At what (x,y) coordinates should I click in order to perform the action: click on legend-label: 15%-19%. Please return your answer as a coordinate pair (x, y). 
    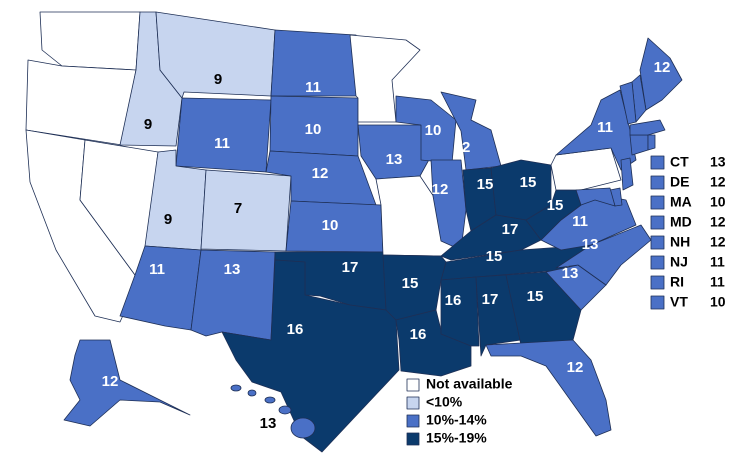
    Looking at the image, I should click on (456, 438).